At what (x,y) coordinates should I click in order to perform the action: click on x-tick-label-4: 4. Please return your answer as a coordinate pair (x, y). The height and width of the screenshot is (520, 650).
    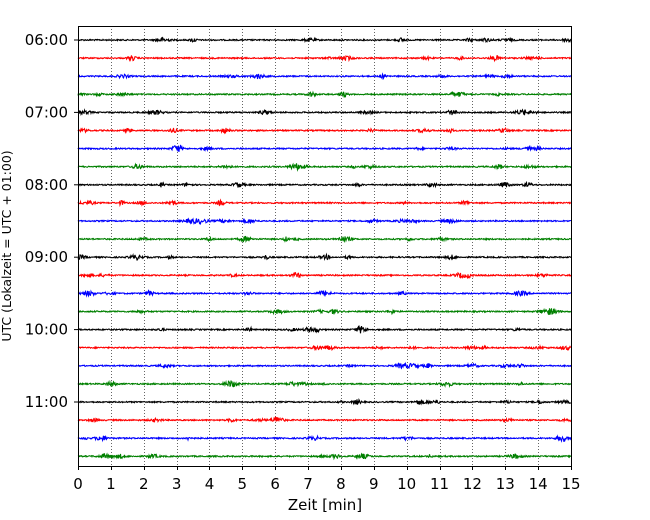
    Looking at the image, I should click on (210, 484).